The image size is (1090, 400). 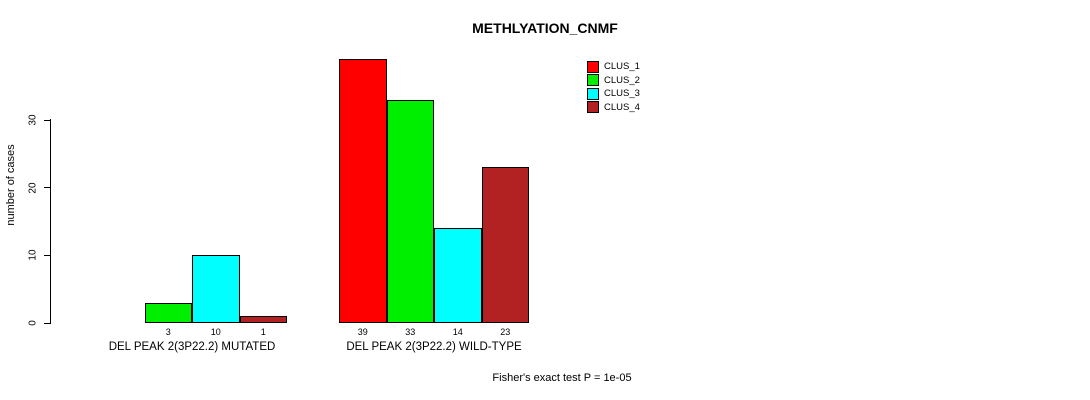 What do you see at coordinates (562, 378) in the screenshot?
I see `footer-note: Fisher's exact test P = 1e-05` at bounding box center [562, 378].